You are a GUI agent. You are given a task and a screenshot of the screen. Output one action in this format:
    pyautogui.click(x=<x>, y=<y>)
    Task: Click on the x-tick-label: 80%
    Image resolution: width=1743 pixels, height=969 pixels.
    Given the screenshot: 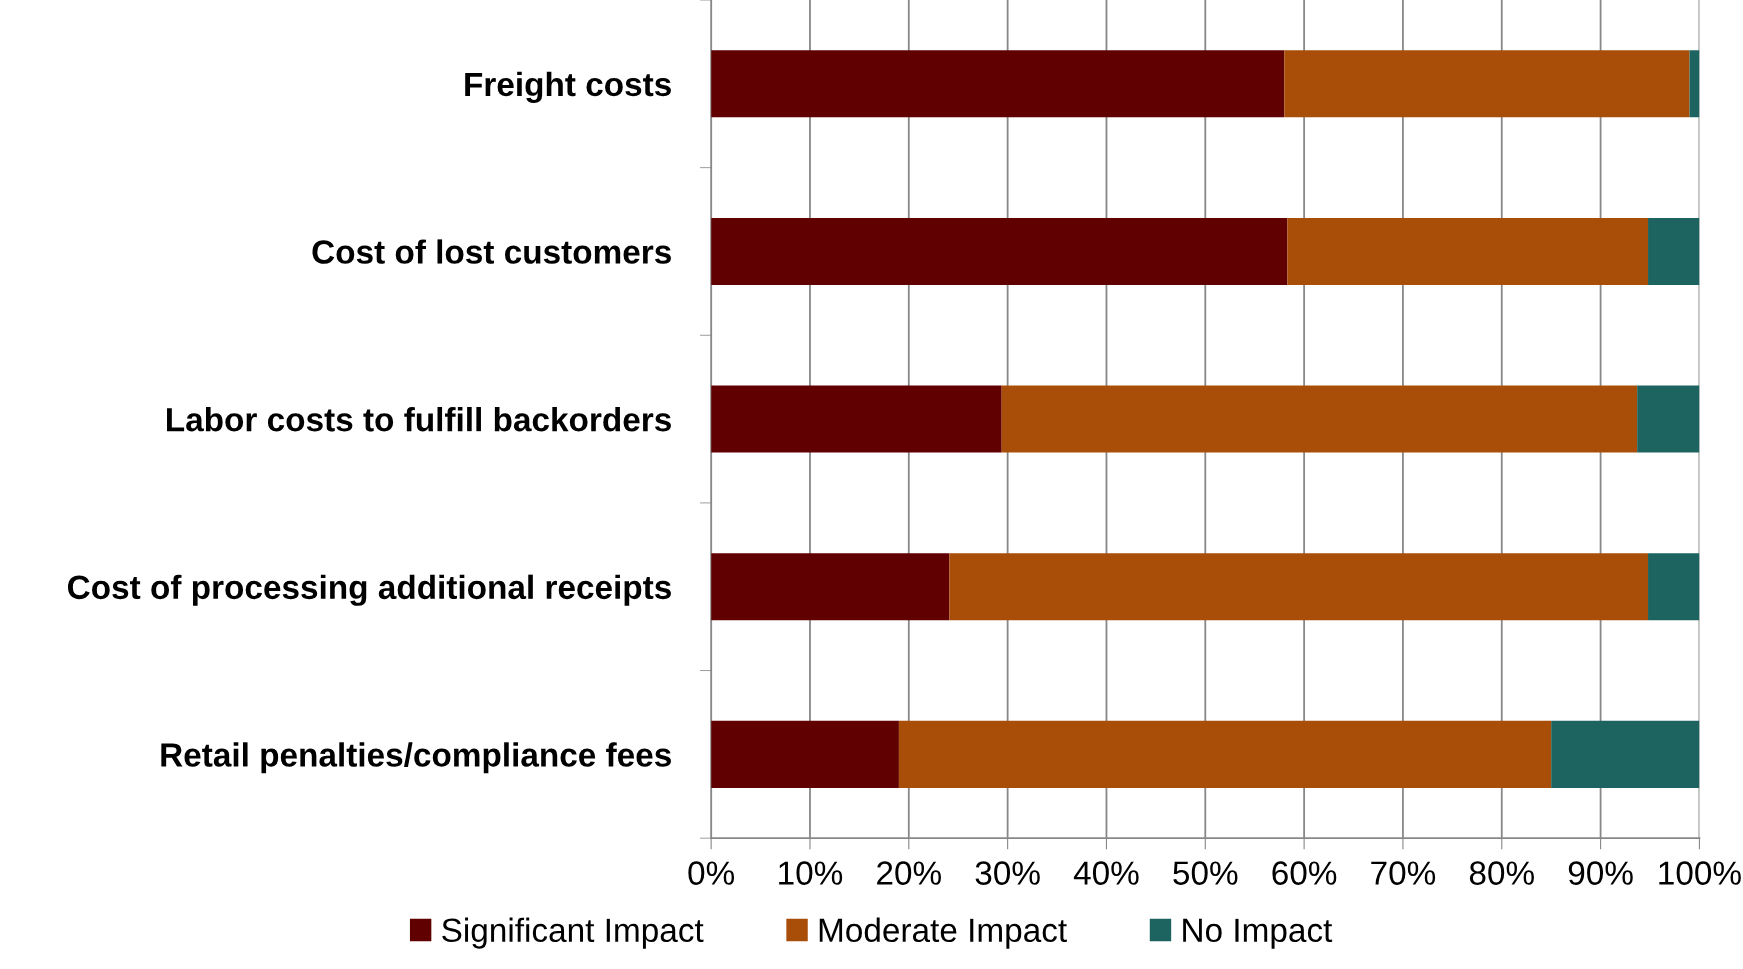 What is the action you would take?
    pyautogui.click(x=1501, y=873)
    